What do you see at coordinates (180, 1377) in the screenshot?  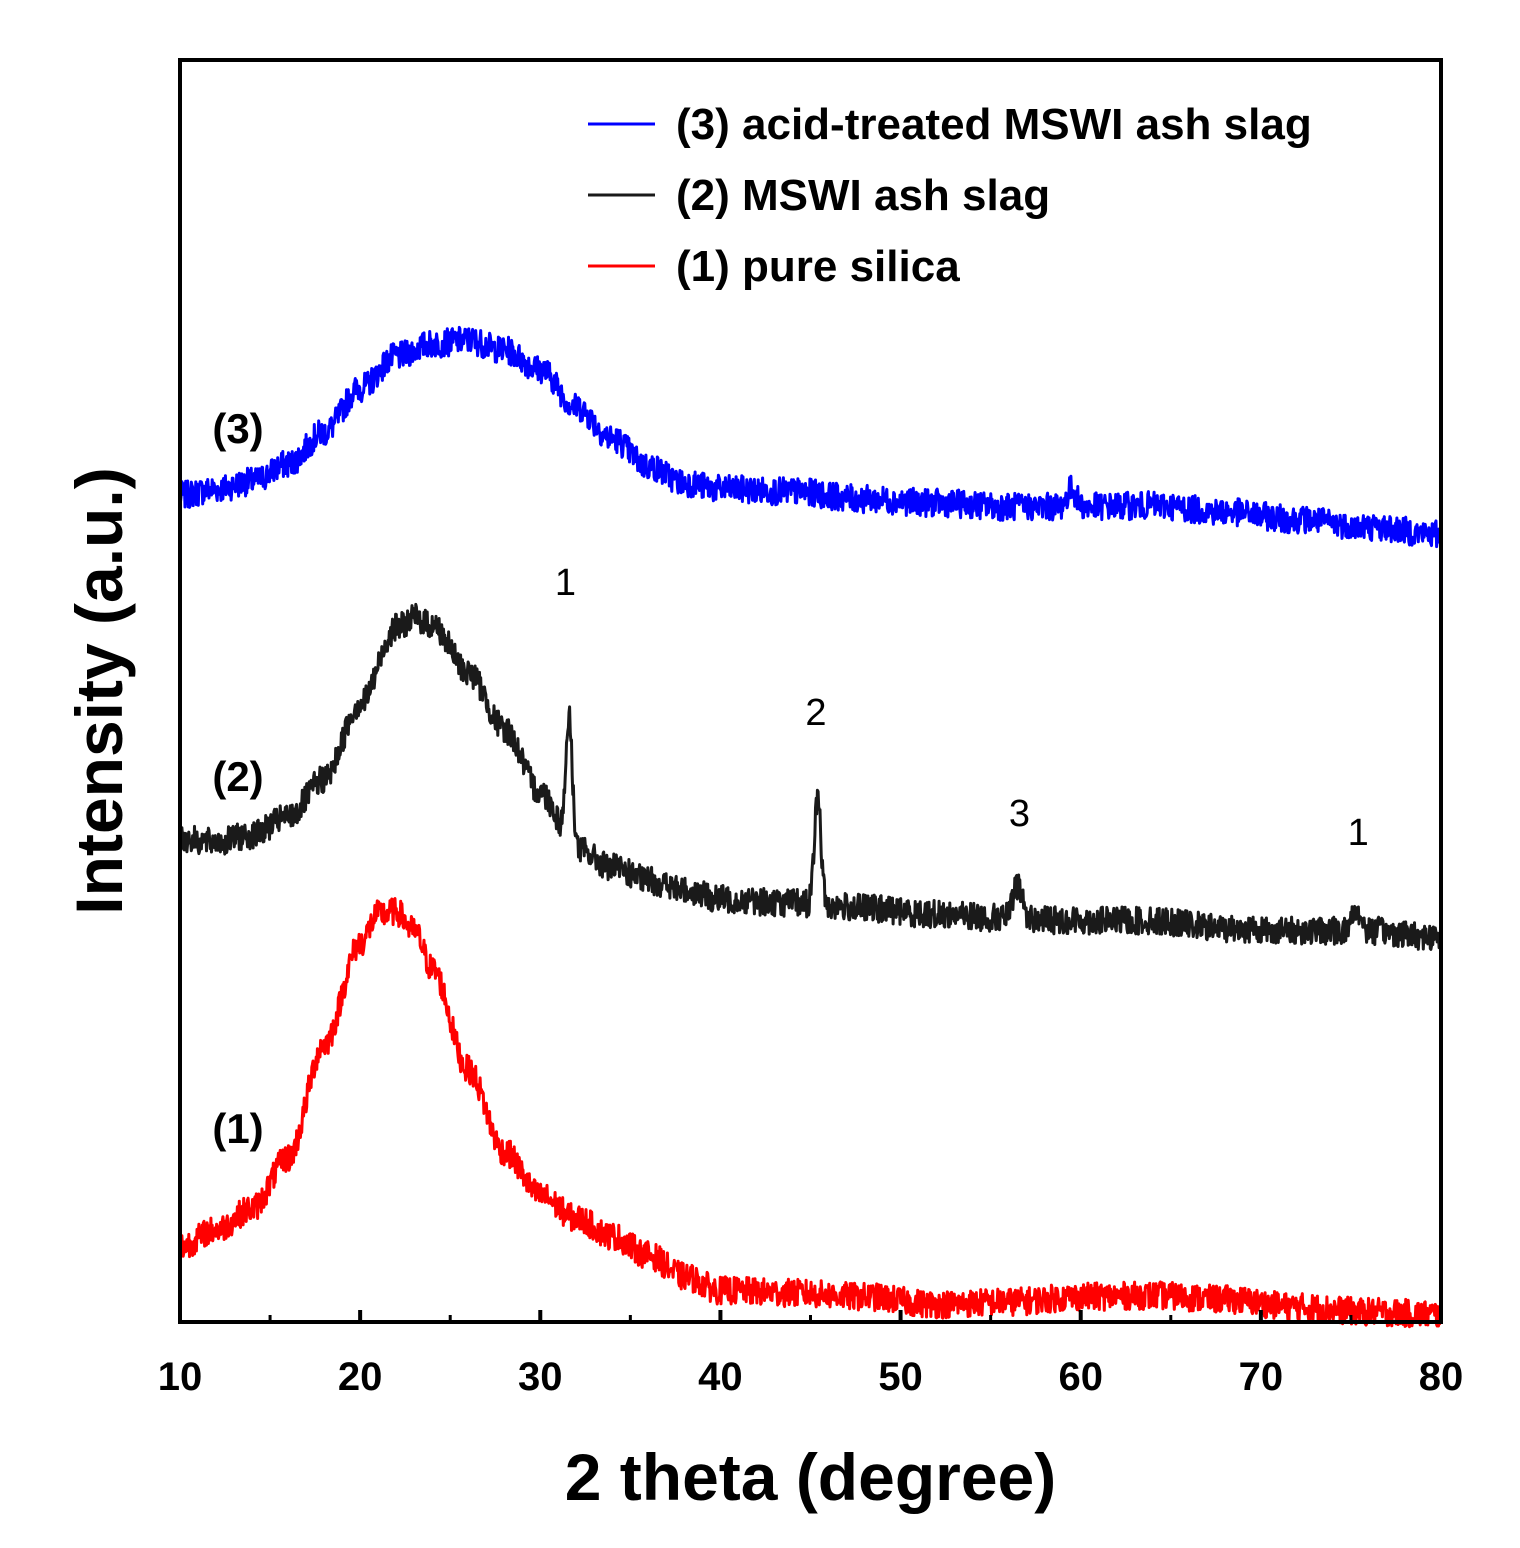 I see `x-tick-label: 10` at bounding box center [180, 1377].